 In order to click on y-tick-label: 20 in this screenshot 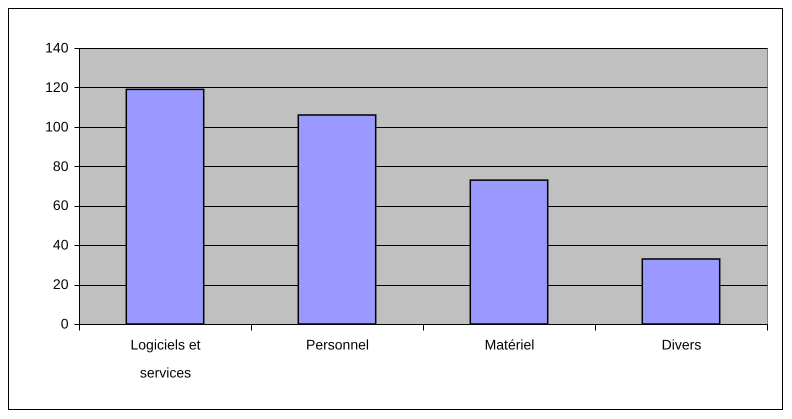, I will do `click(60, 284)`.